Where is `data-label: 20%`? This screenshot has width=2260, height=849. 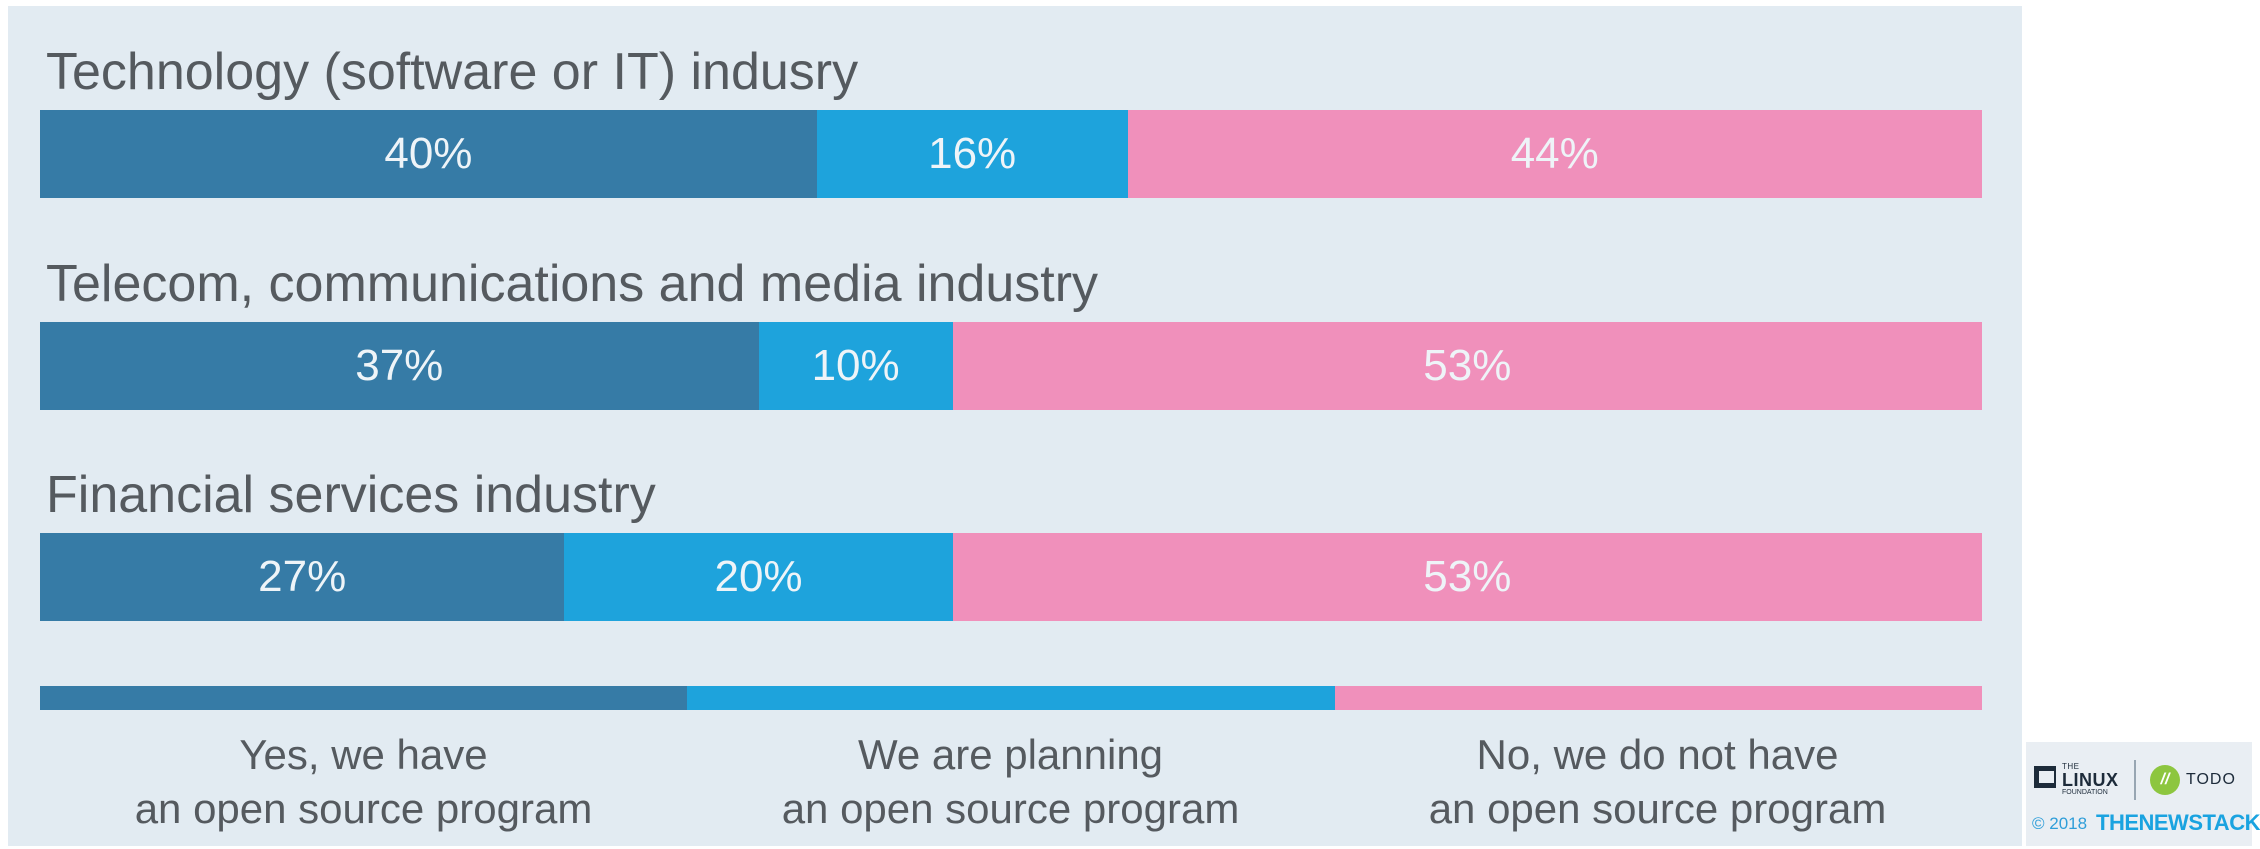
data-label: 20% is located at coordinates (758, 576).